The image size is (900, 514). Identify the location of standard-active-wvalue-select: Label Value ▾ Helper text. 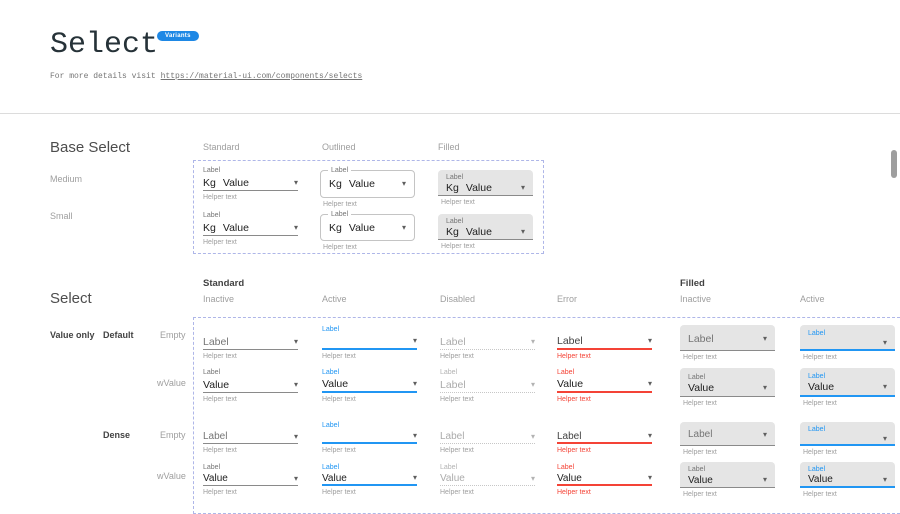
(369, 385).